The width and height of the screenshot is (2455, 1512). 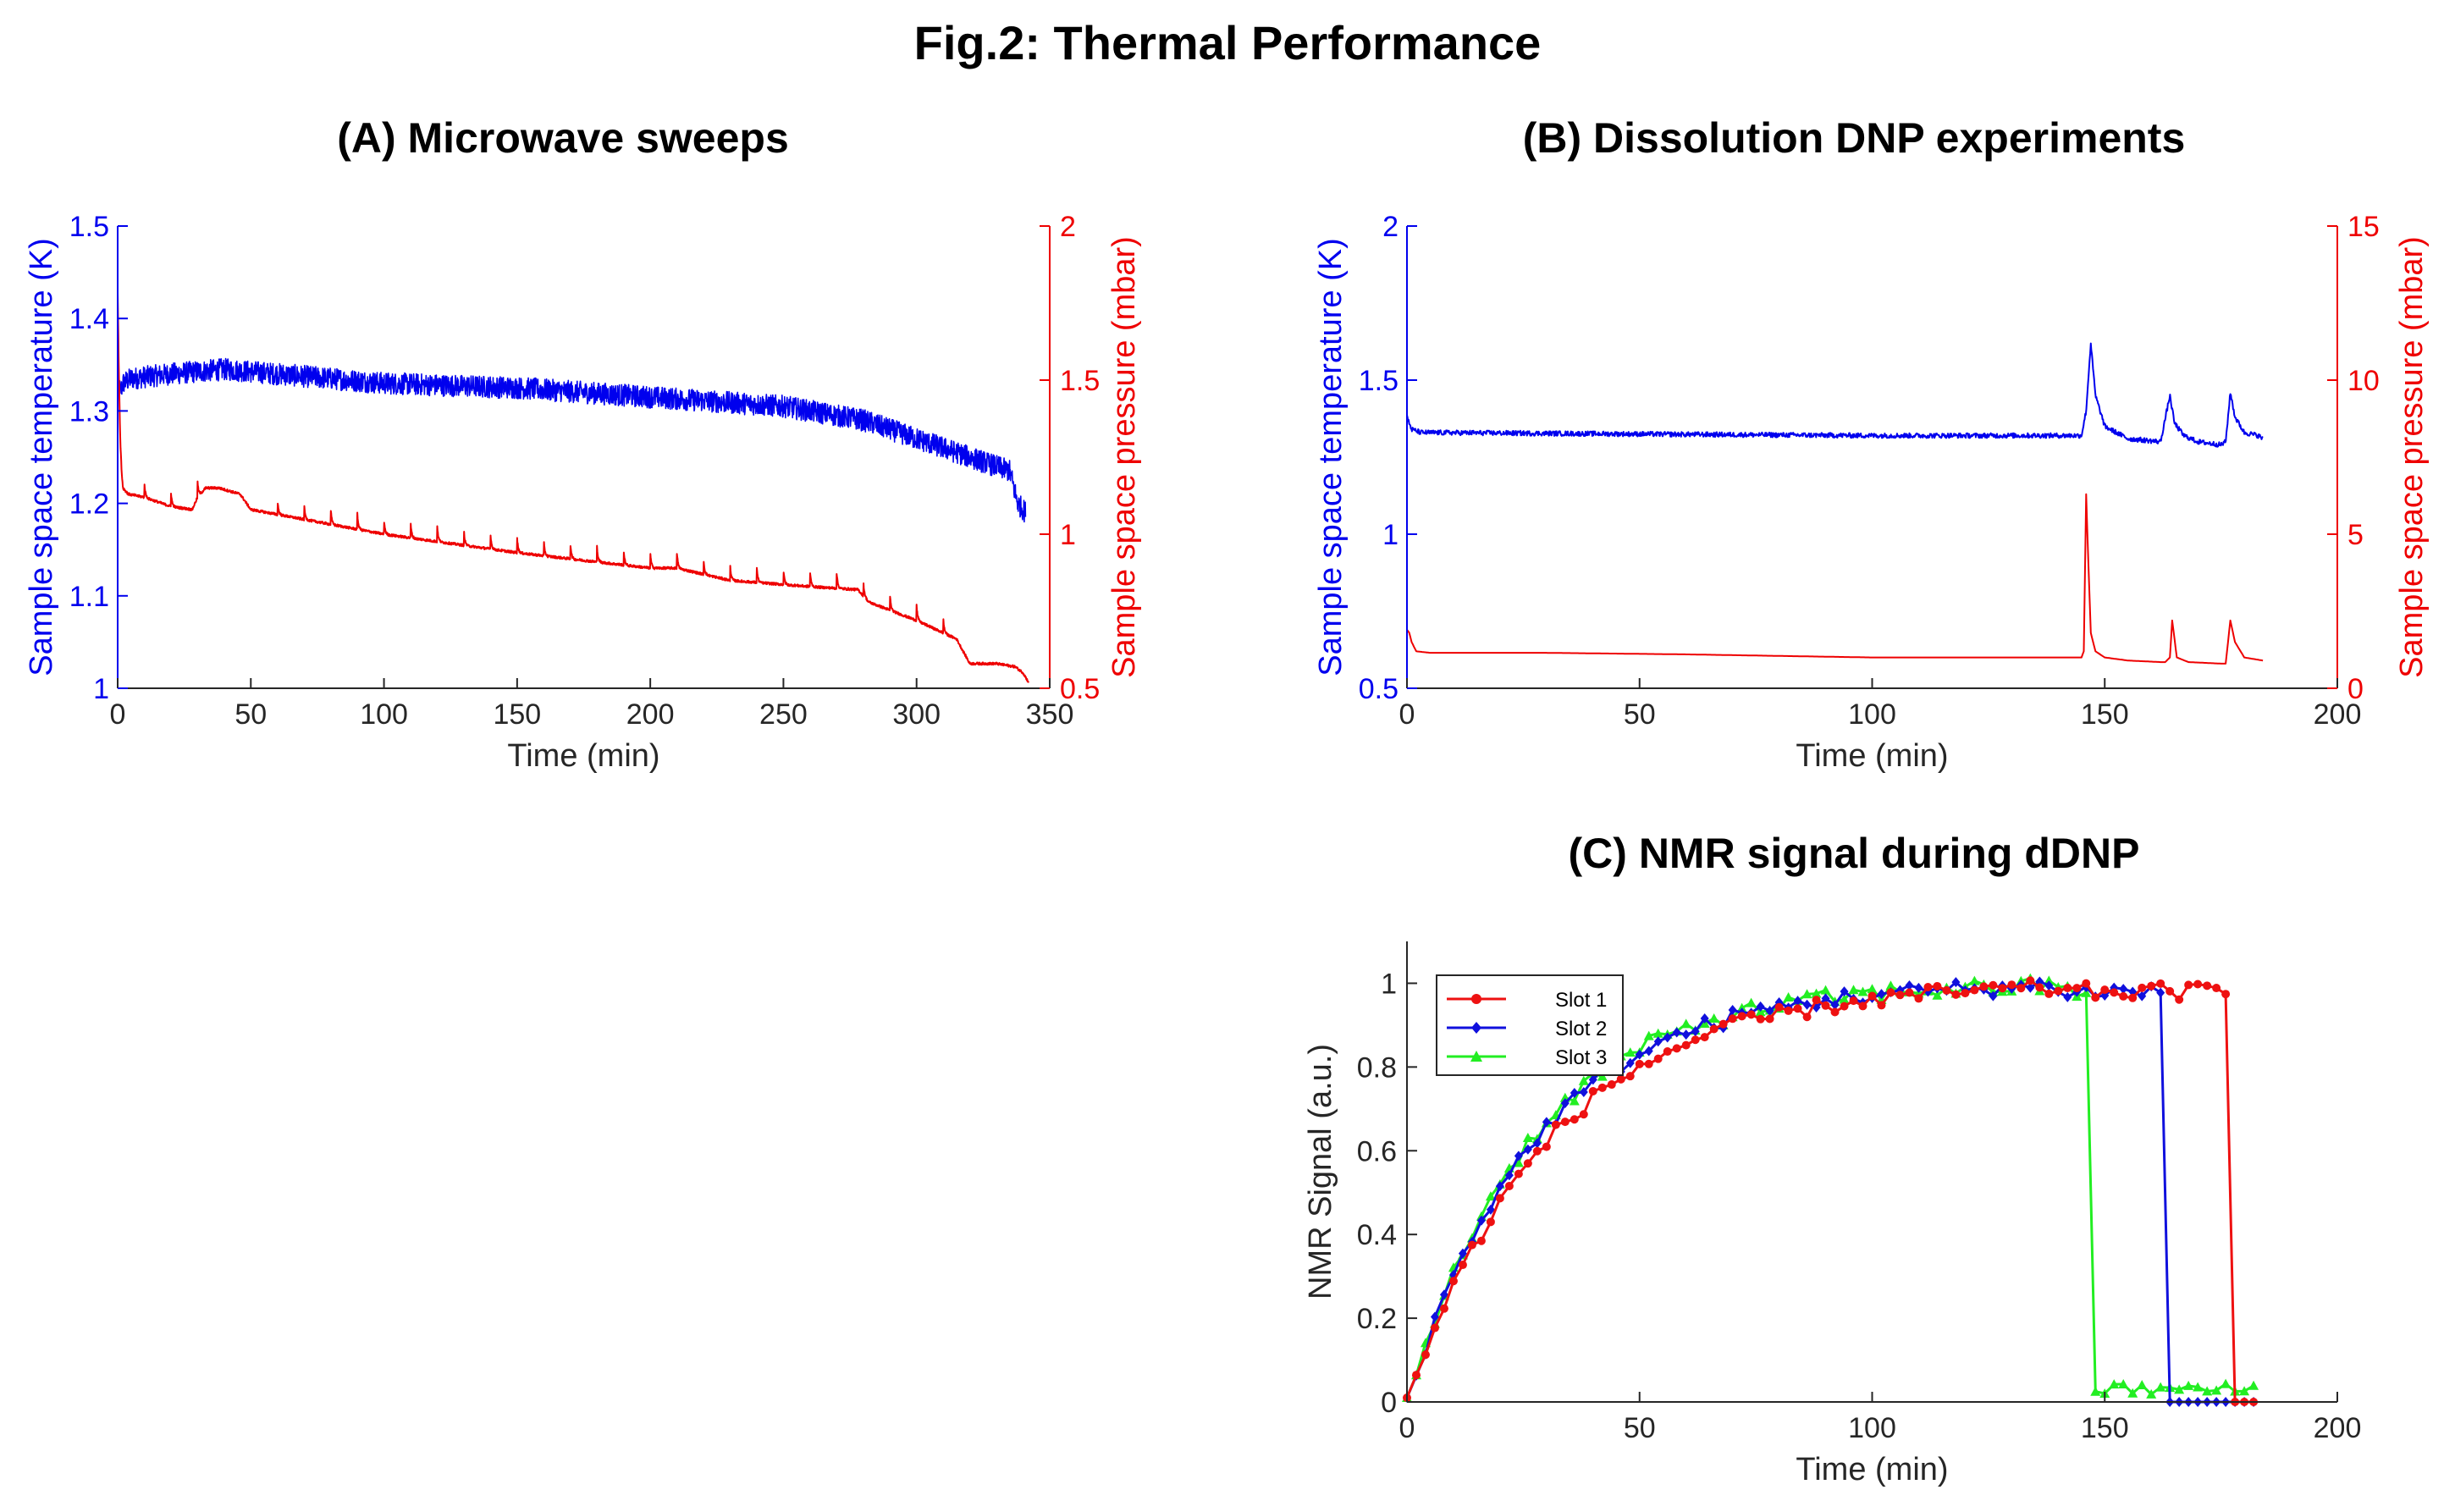 What do you see at coordinates (1872, 714) in the screenshot?
I see `plotB-x-tick-label: 100` at bounding box center [1872, 714].